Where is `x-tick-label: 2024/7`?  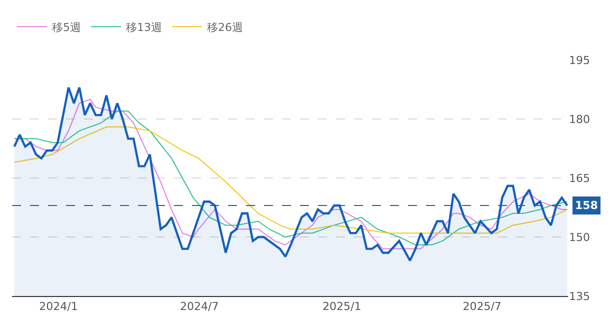 x-tick-label: 2024/7 is located at coordinates (199, 307).